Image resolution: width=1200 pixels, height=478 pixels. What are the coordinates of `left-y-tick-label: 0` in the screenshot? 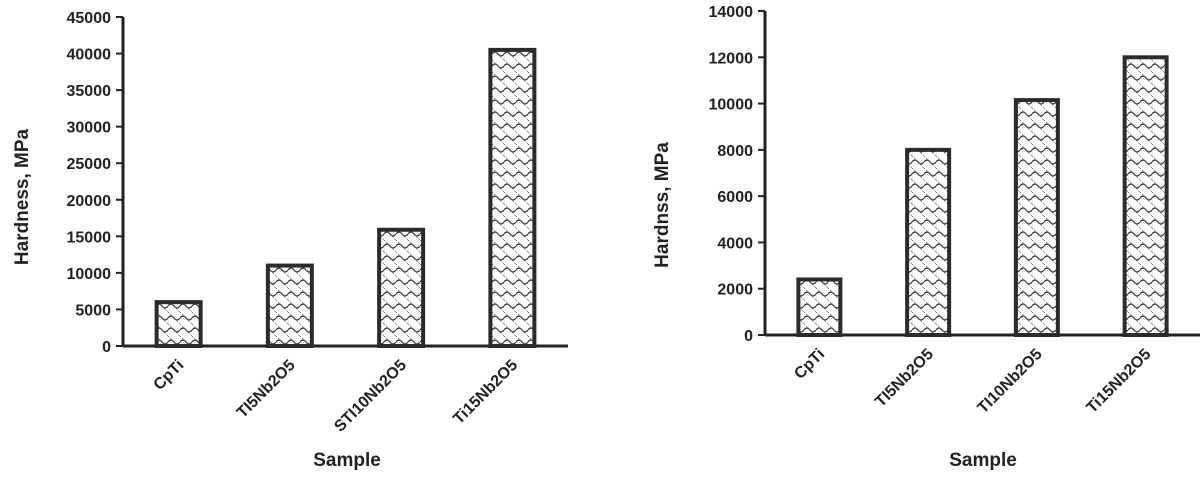 It's located at (106, 347).